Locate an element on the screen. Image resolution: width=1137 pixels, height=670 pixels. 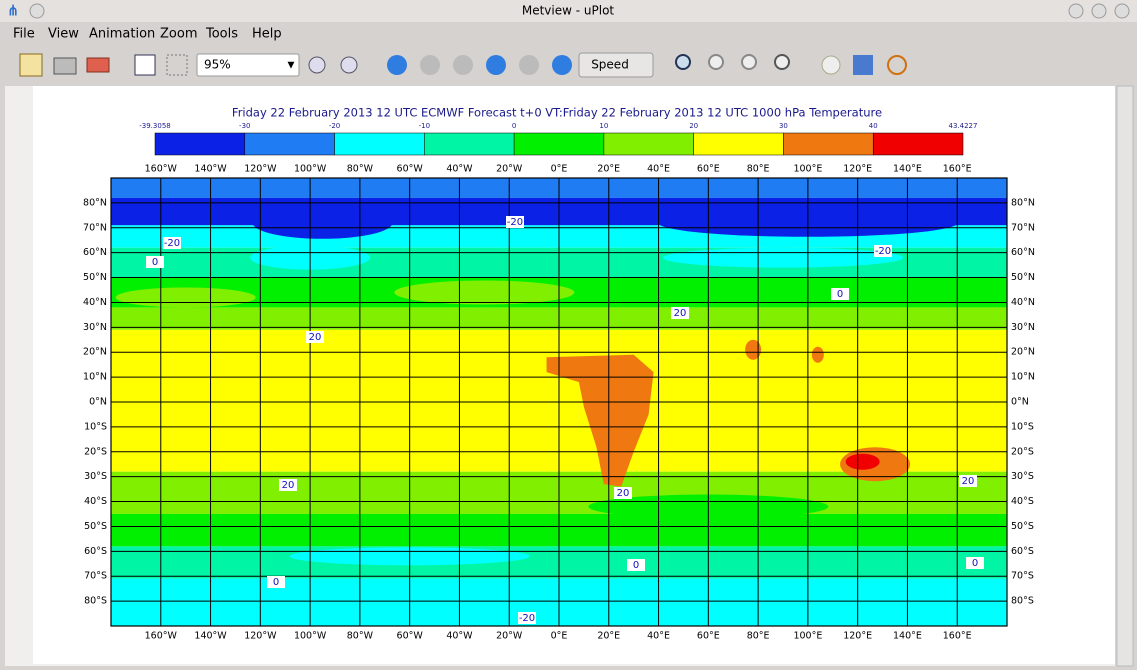
lon-label: 100°E is located at coordinates (807, 169).